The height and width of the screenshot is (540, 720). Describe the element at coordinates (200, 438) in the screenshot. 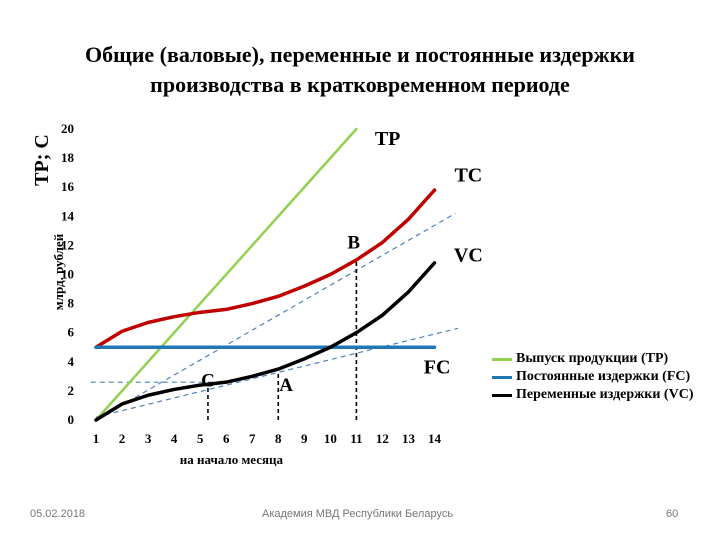

I see `x-tick-label-5: 5` at that location.